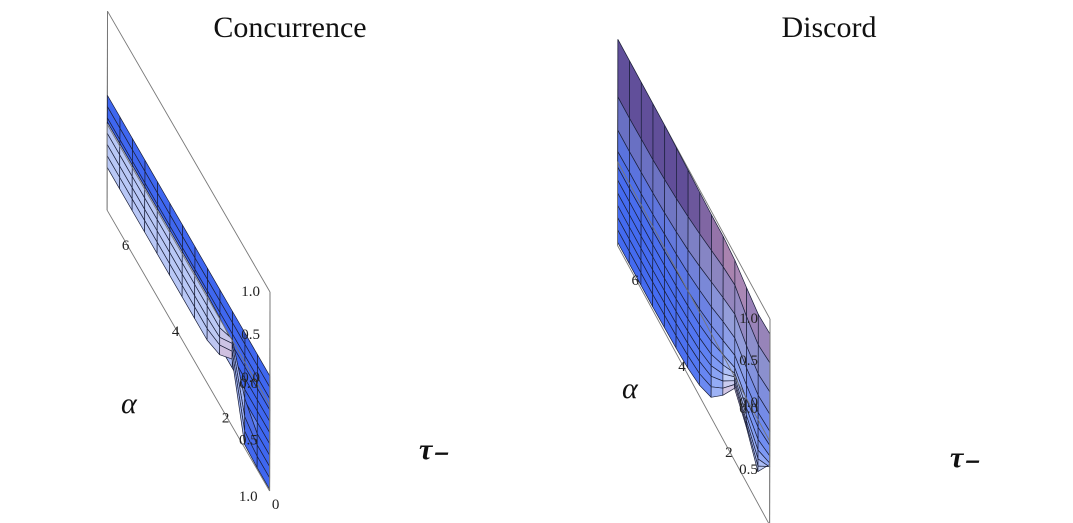 The image size is (1073, 523). Describe the element at coordinates (289, 27) in the screenshot. I see `chart-title: Concurrence` at that location.